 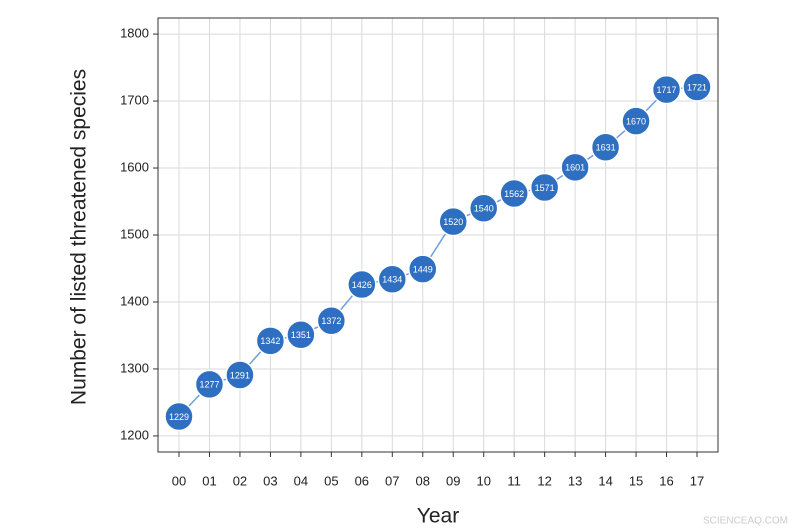 What do you see at coordinates (514, 480) in the screenshot?
I see `x-tick-label: 11` at bounding box center [514, 480].